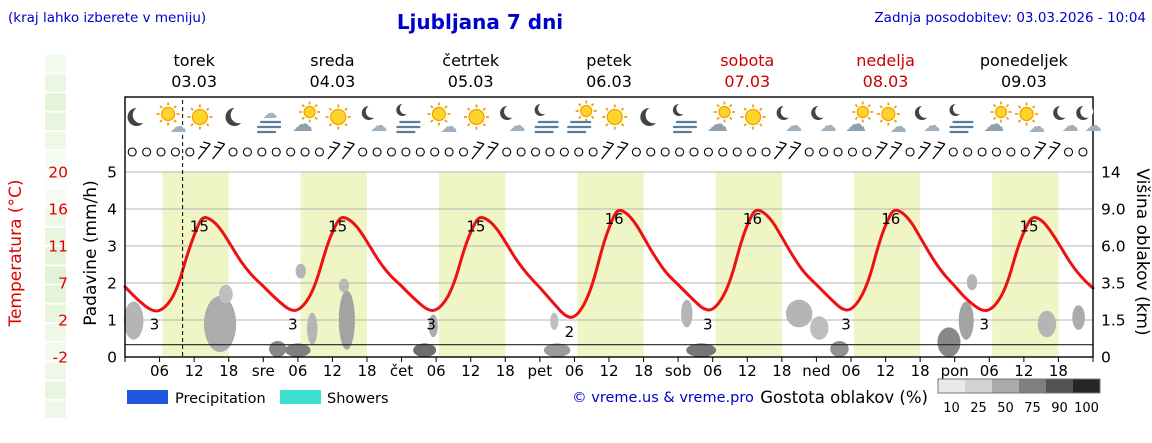  What do you see at coordinates (1005, 386) in the screenshot?
I see `density-scale-segment` at bounding box center [1005, 386].